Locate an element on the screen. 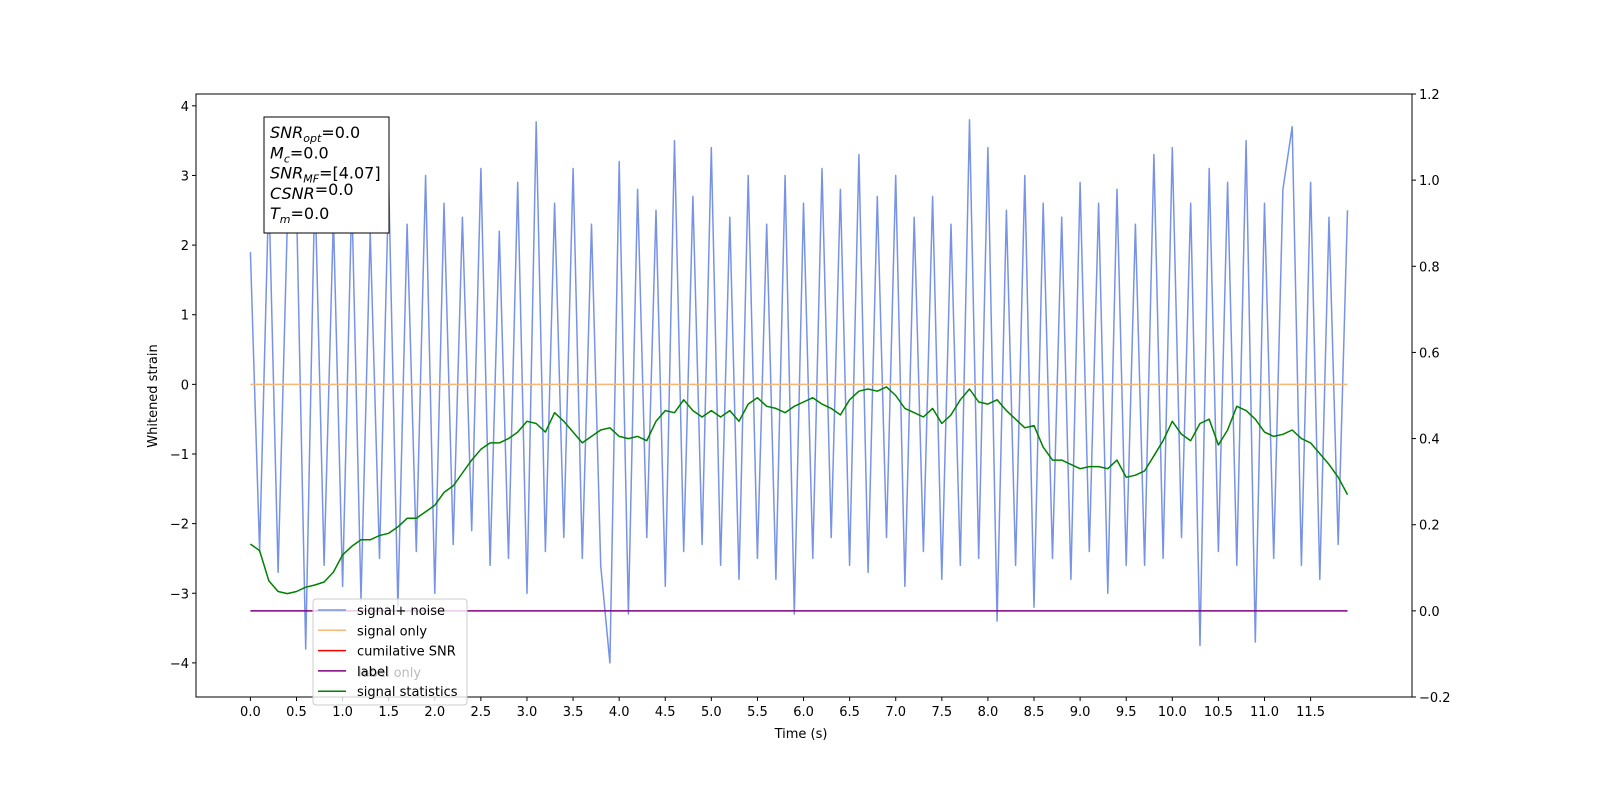 The height and width of the screenshot is (800, 1600). y-tick-label: 2 is located at coordinates (185, 246).